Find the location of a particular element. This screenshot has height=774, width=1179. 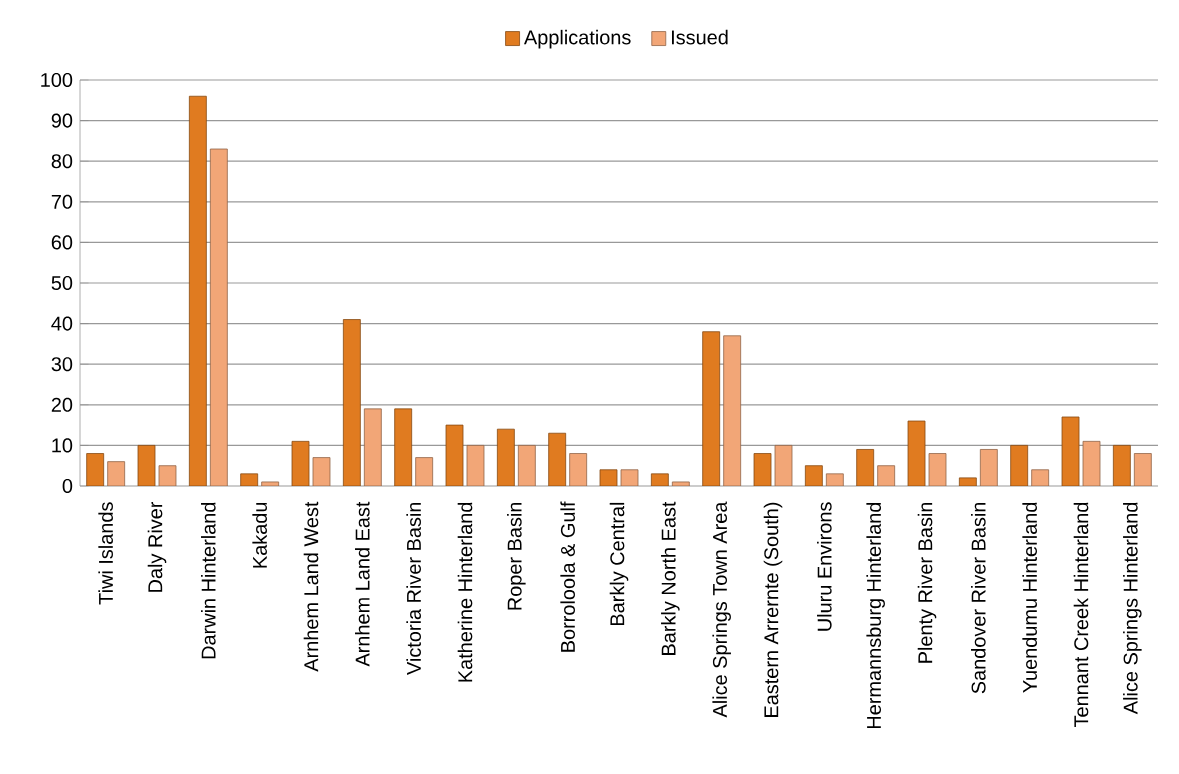

x-tick-label: Roper Basin is located at coordinates (516, 556).